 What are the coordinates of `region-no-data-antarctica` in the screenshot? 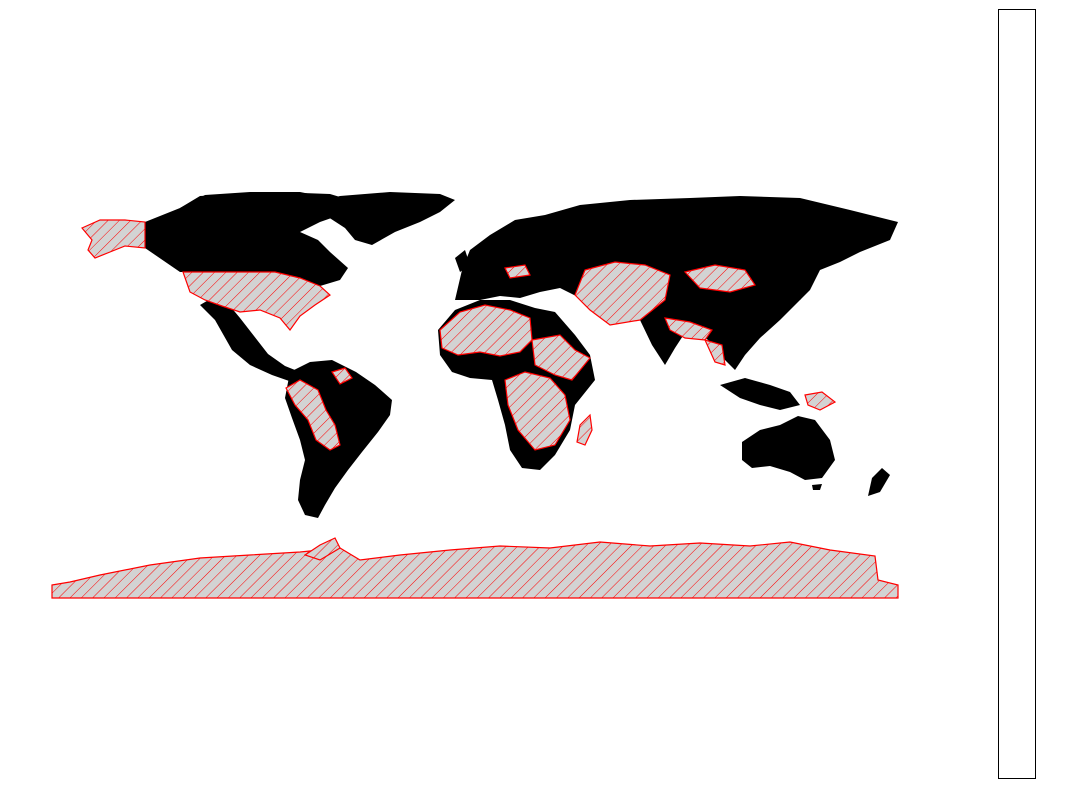 It's located at (475, 568).